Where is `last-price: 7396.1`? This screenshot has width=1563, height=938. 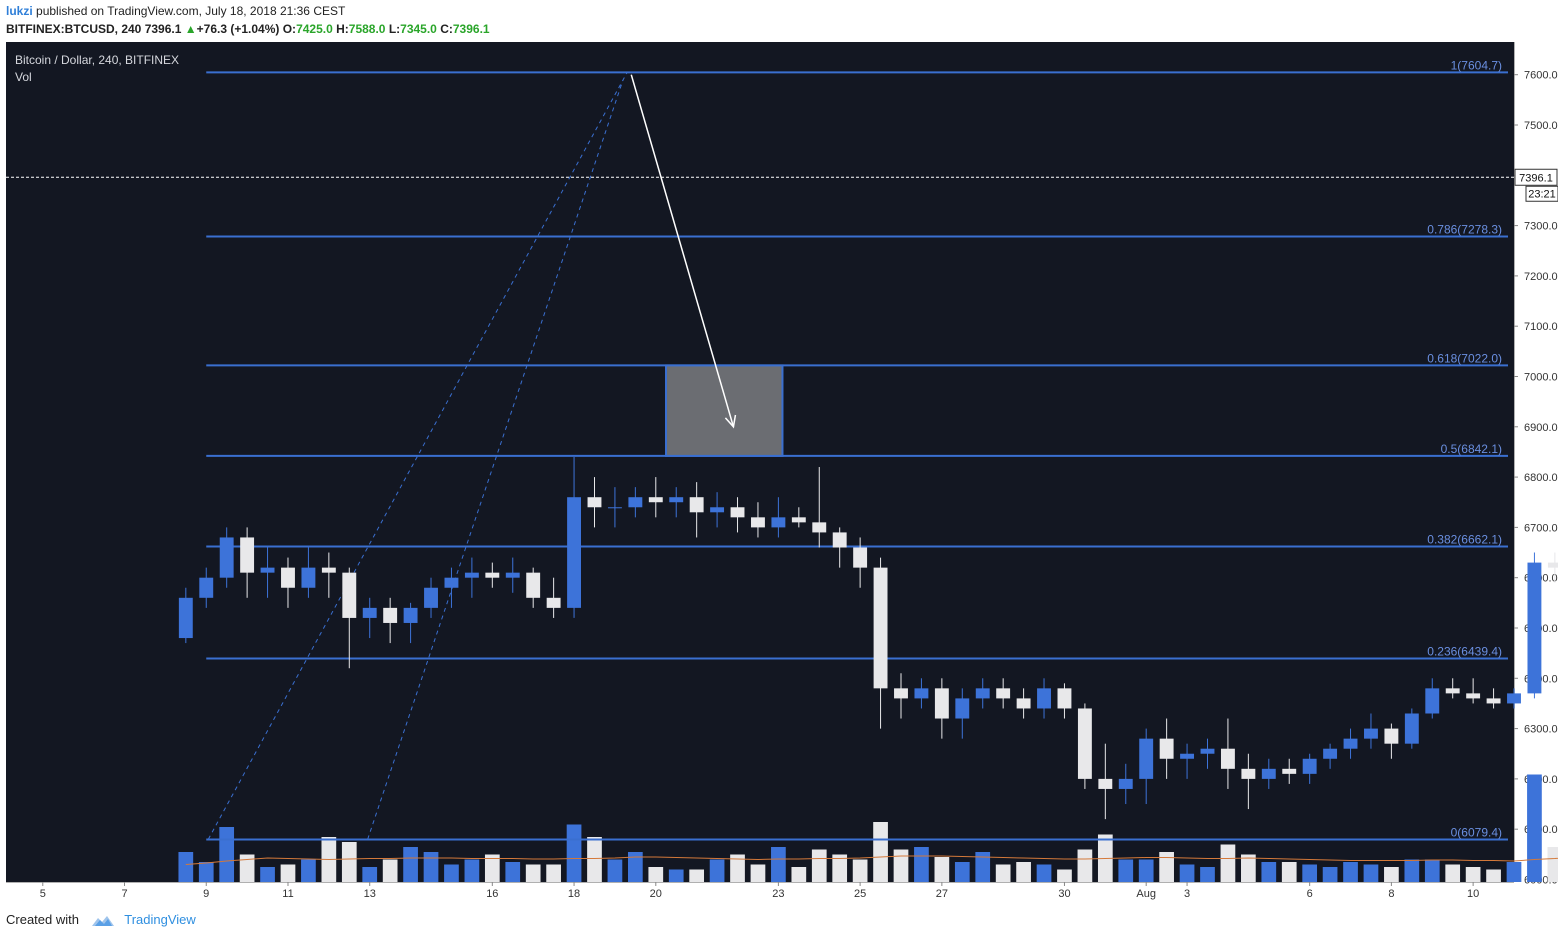 last-price: 7396.1 is located at coordinates (163, 29).